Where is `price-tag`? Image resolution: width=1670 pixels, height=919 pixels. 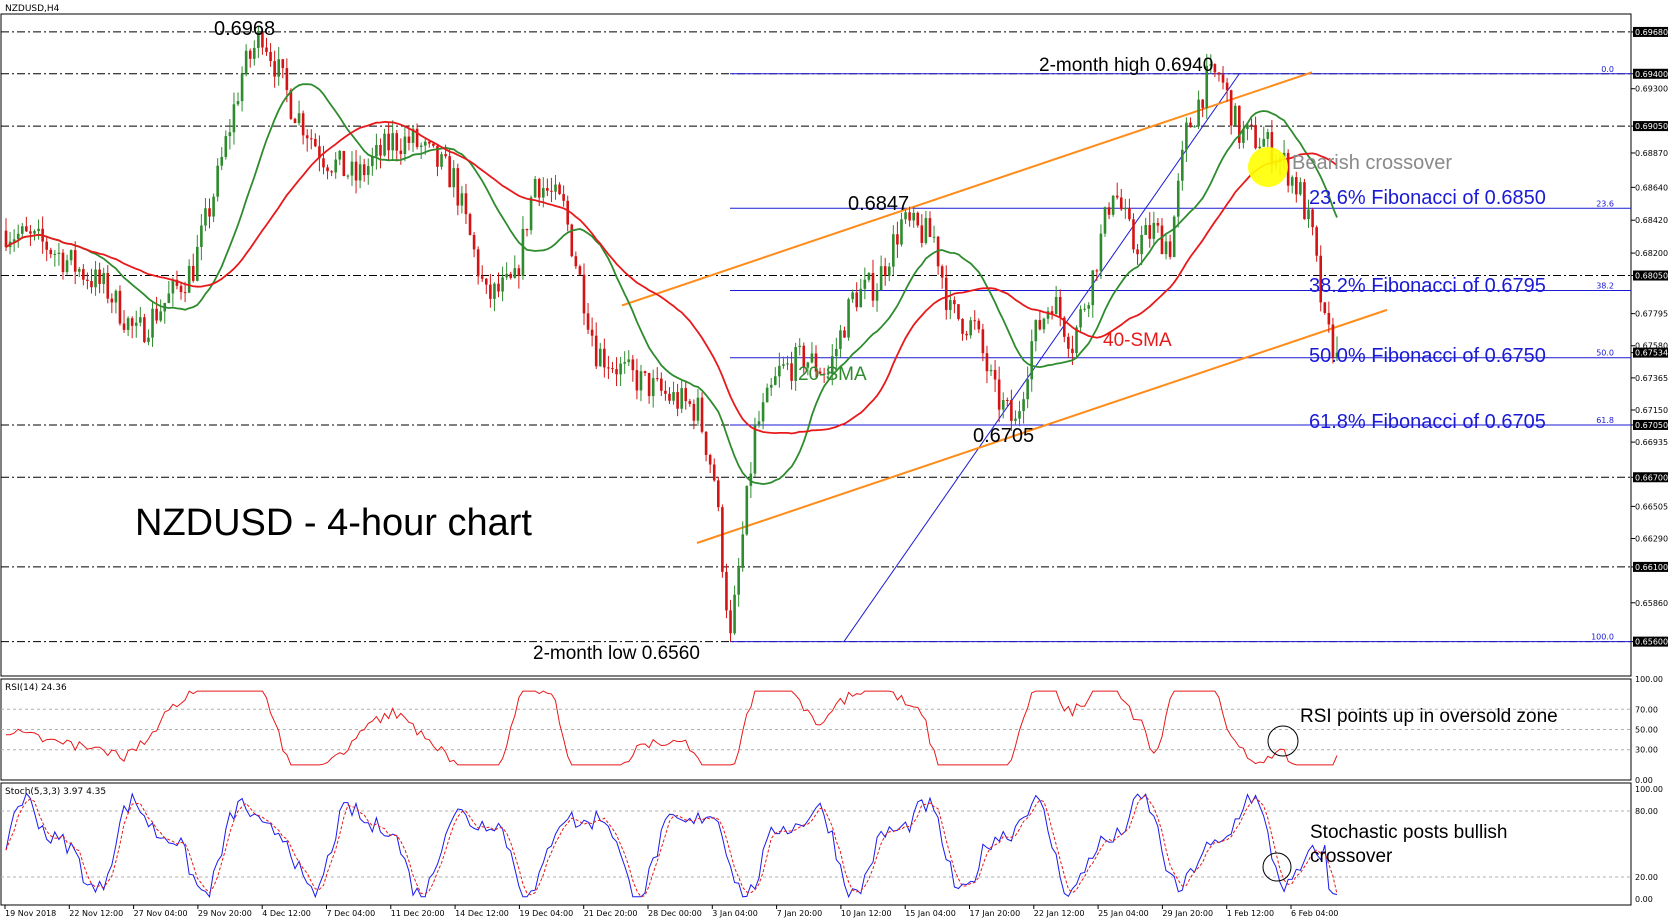
price-tag is located at coordinates (1650, 352).